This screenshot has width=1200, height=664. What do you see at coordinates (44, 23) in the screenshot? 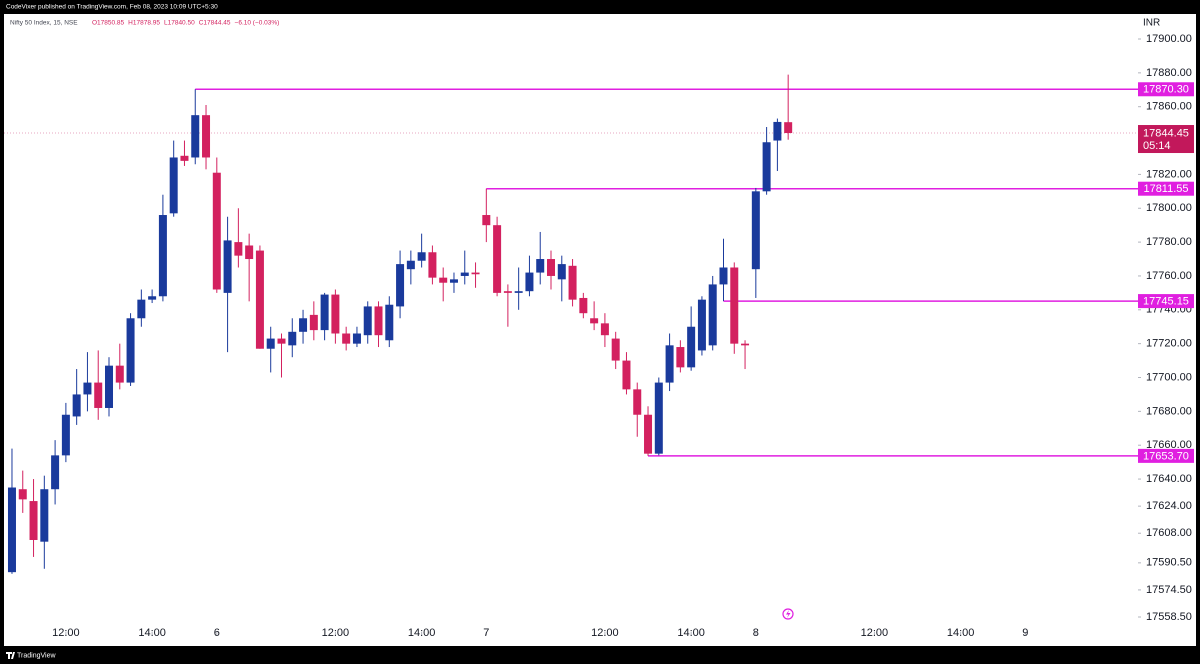
I see `chart-title: Nifty 50 Index, 15, NSE` at bounding box center [44, 23].